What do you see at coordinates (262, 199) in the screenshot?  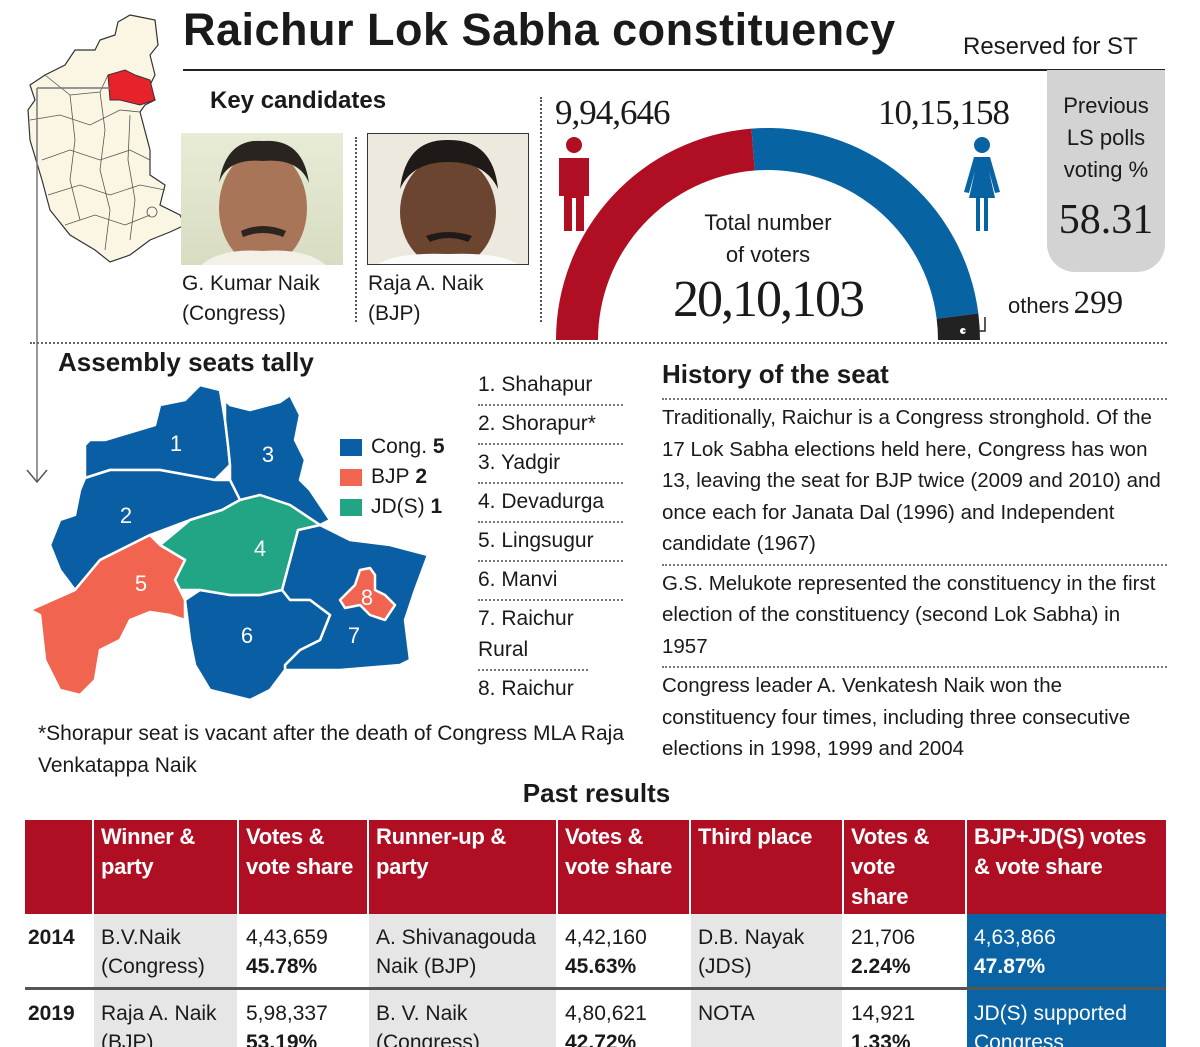 I see `candidate-photo-congress` at bounding box center [262, 199].